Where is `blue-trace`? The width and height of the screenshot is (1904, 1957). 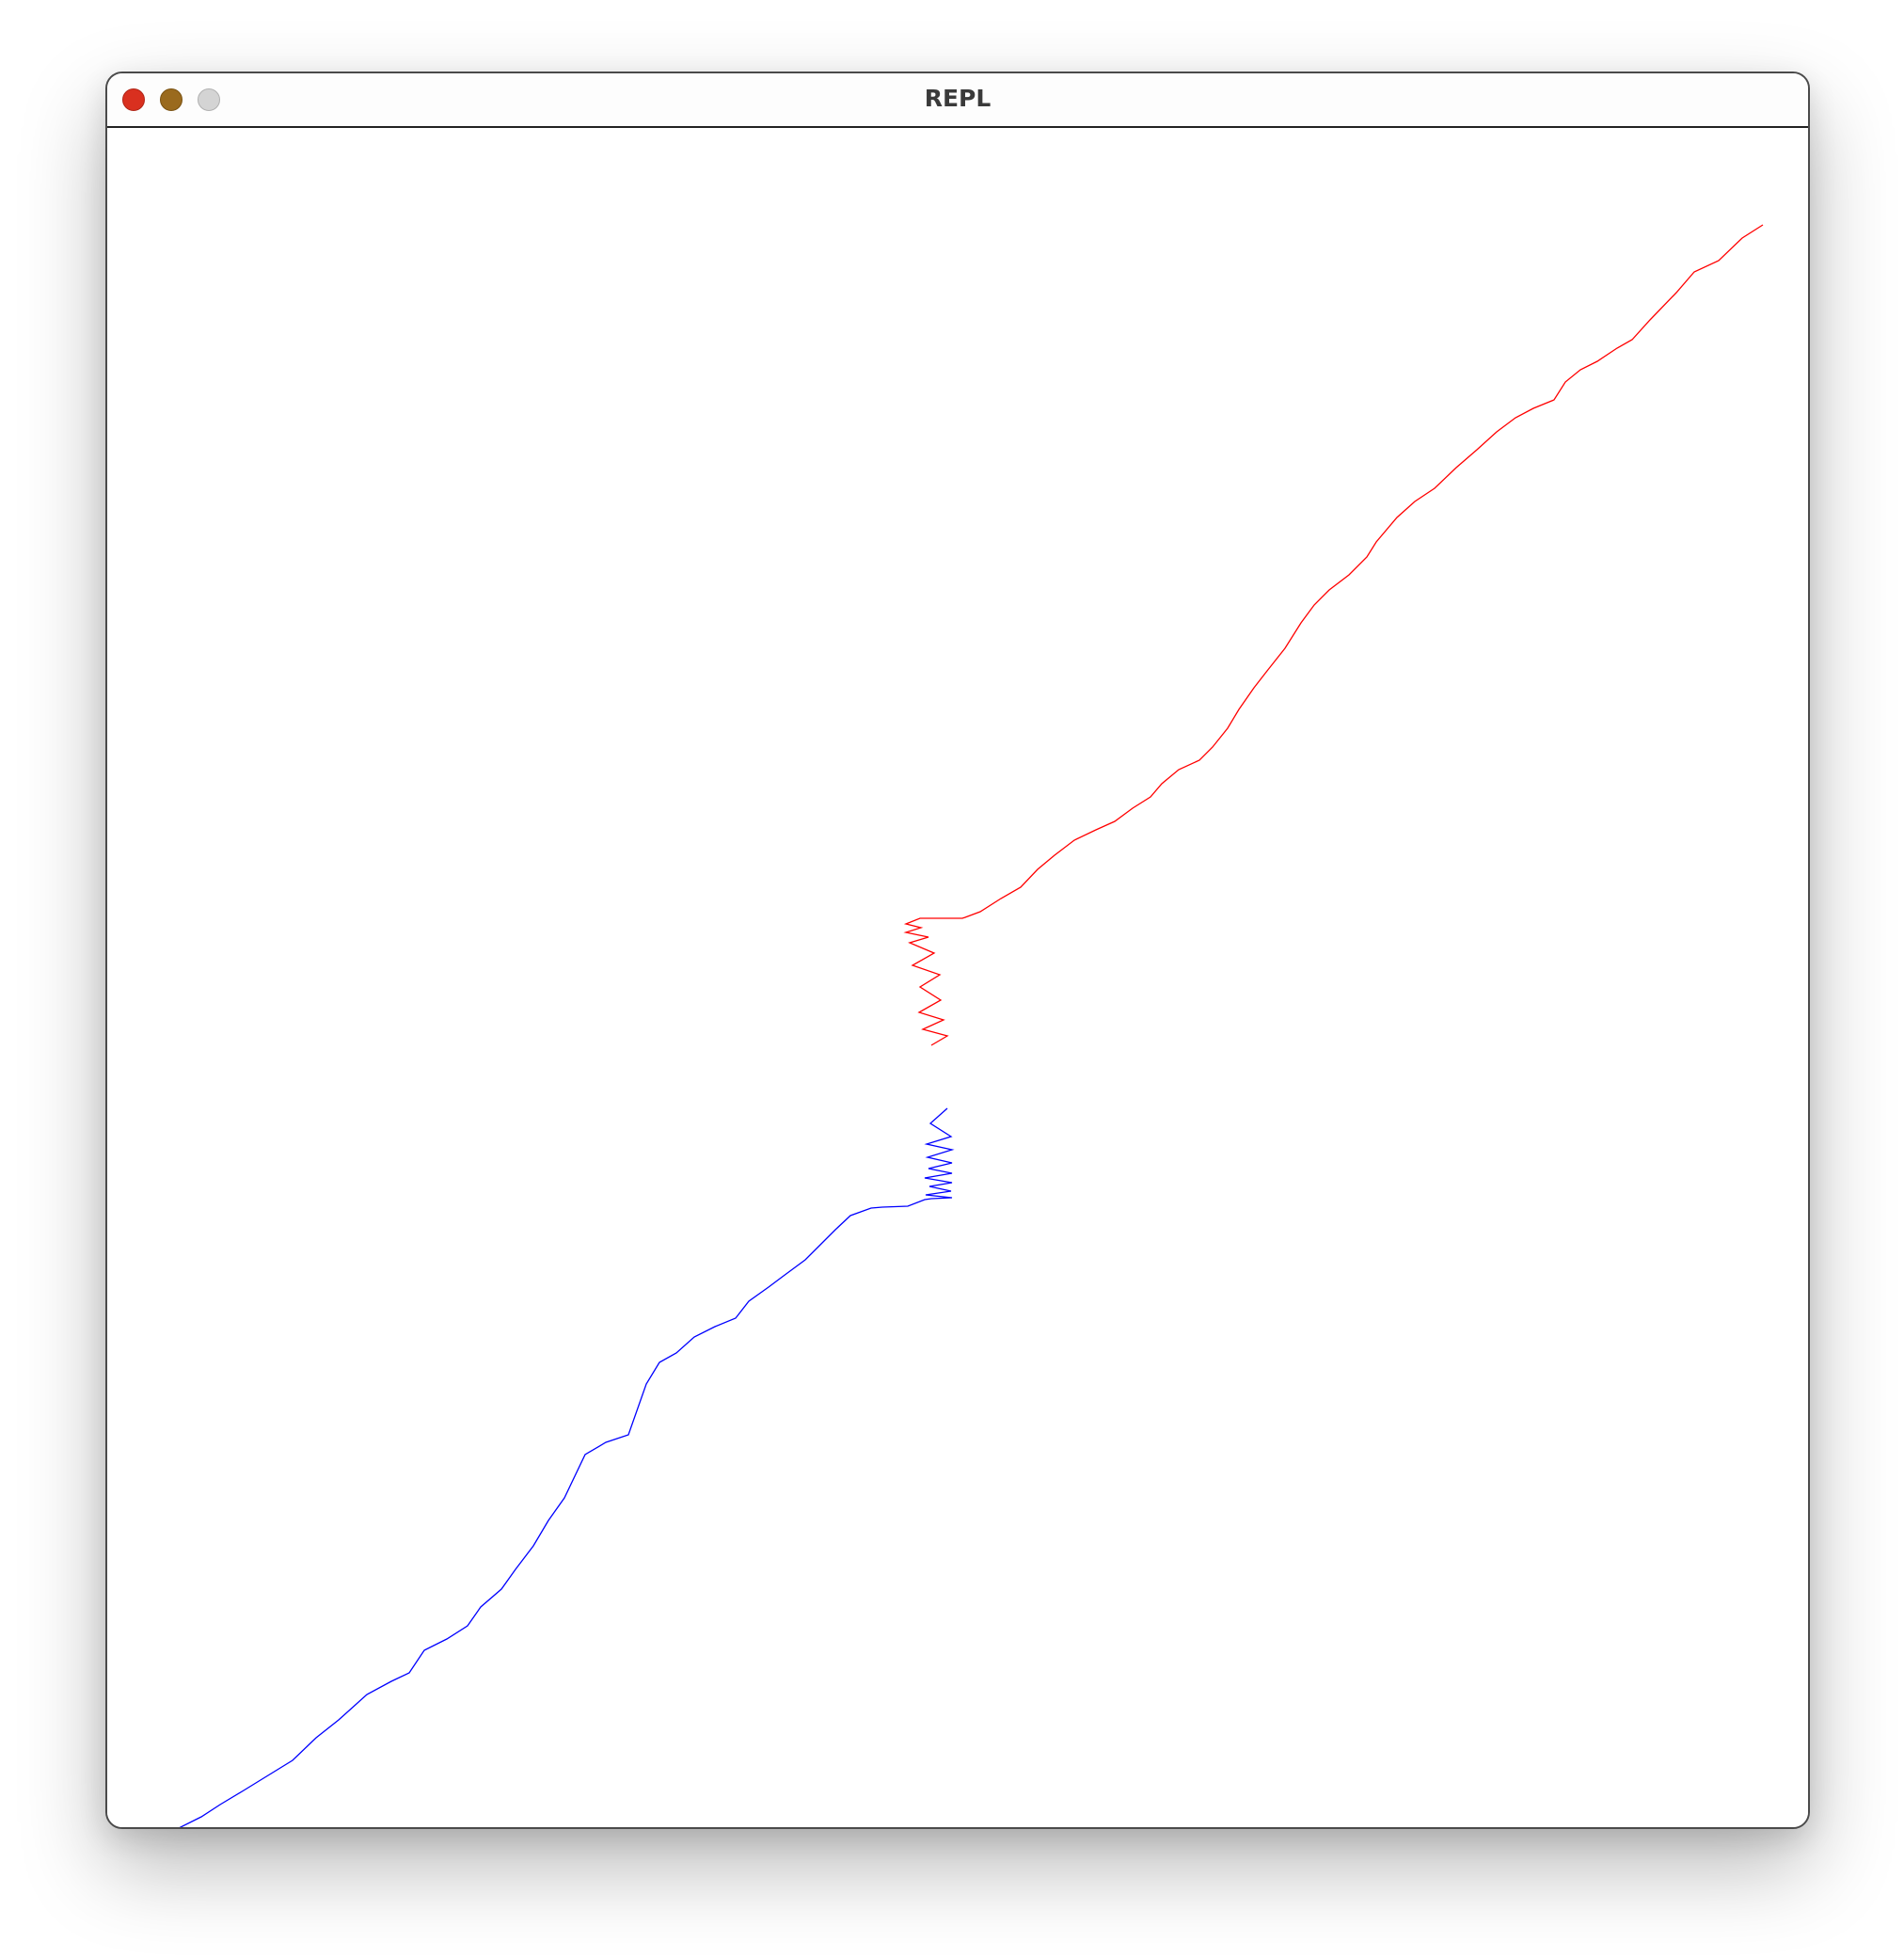 blue-trace is located at coordinates (567, 1467).